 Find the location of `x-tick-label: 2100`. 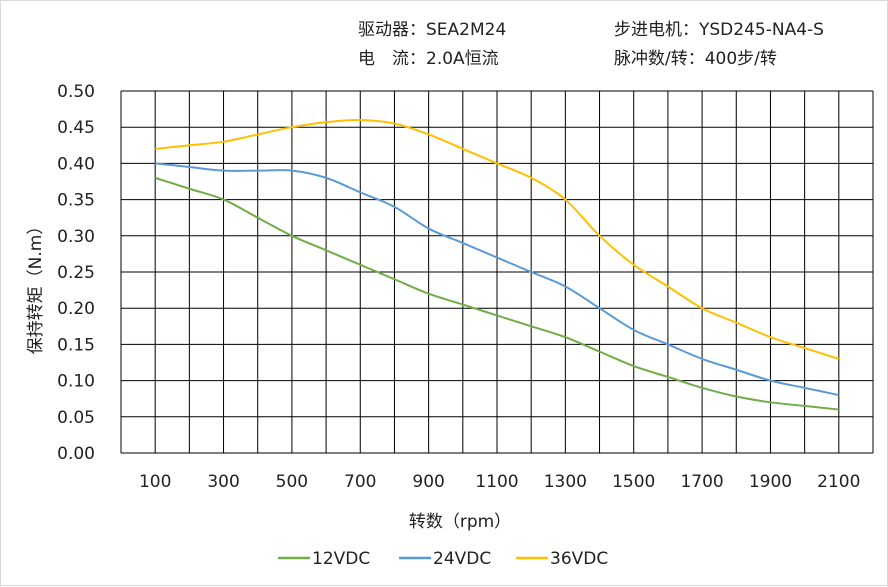

x-tick-label: 2100 is located at coordinates (838, 482).